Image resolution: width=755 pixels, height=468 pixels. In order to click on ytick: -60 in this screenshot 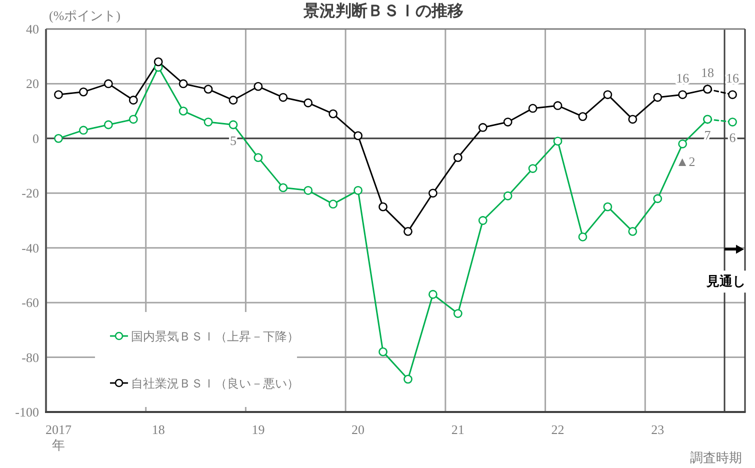, I will do `click(30, 302)`.